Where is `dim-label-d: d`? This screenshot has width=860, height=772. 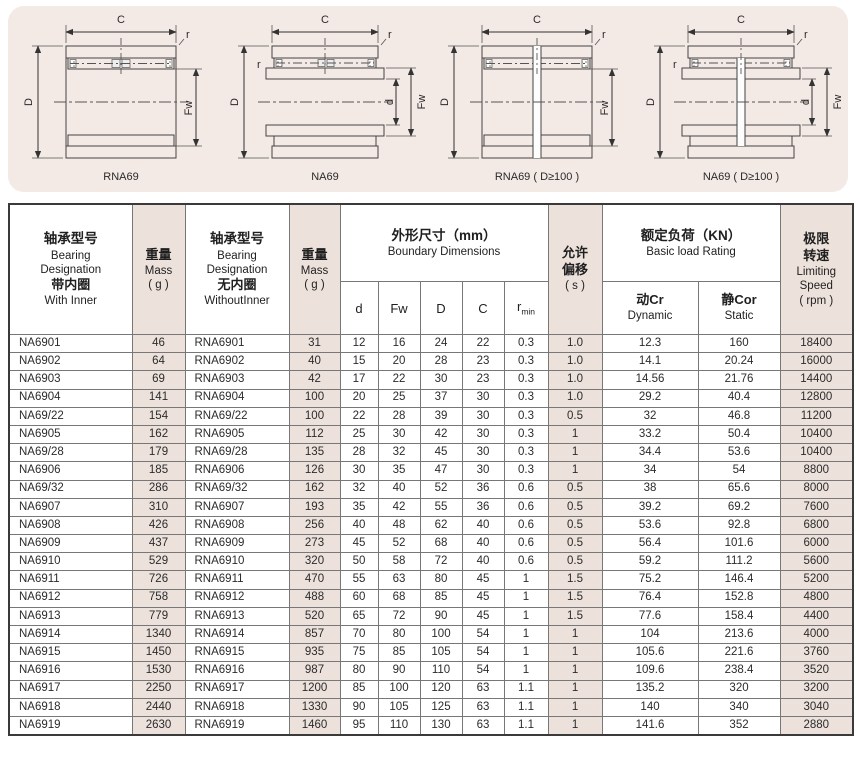
dim-label-d: d is located at coordinates (806, 102).